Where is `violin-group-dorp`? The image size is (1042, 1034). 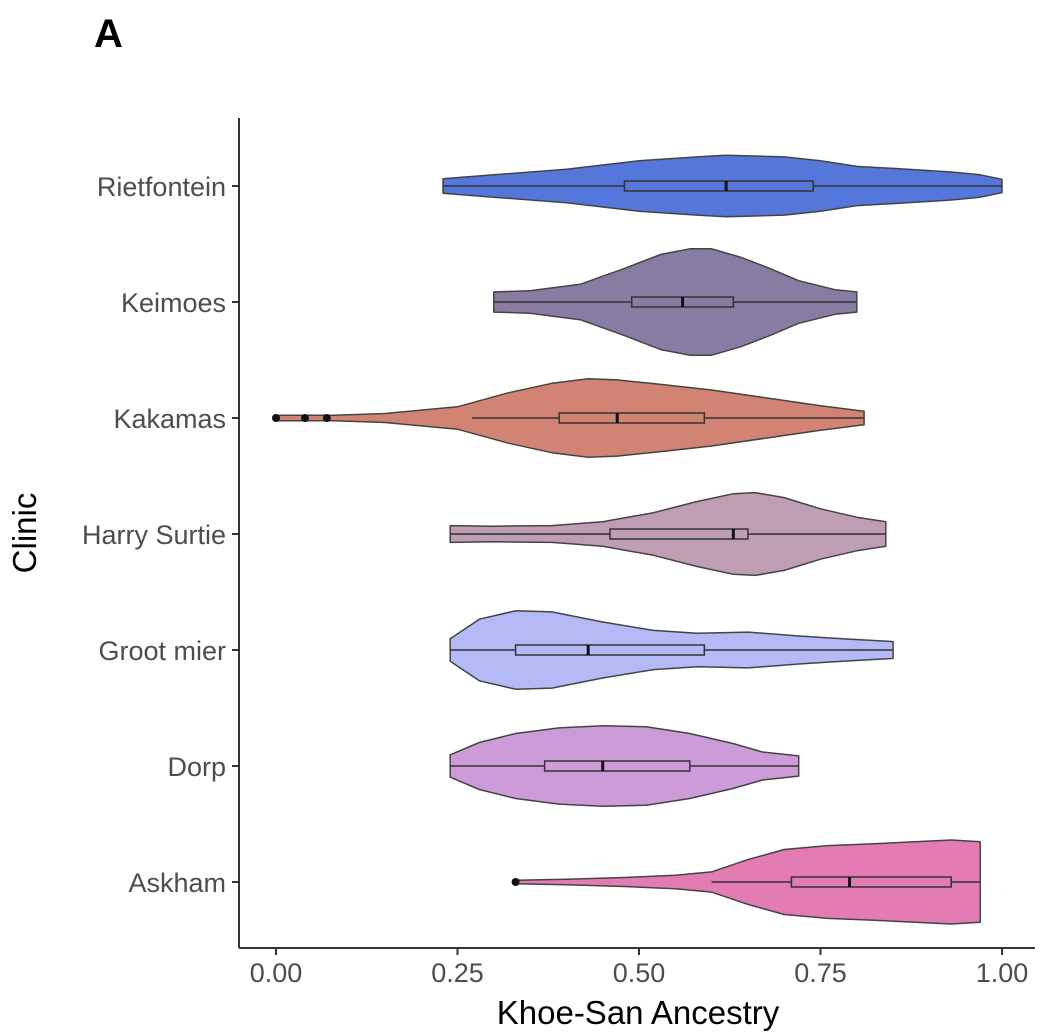 violin-group-dorp is located at coordinates (624, 766).